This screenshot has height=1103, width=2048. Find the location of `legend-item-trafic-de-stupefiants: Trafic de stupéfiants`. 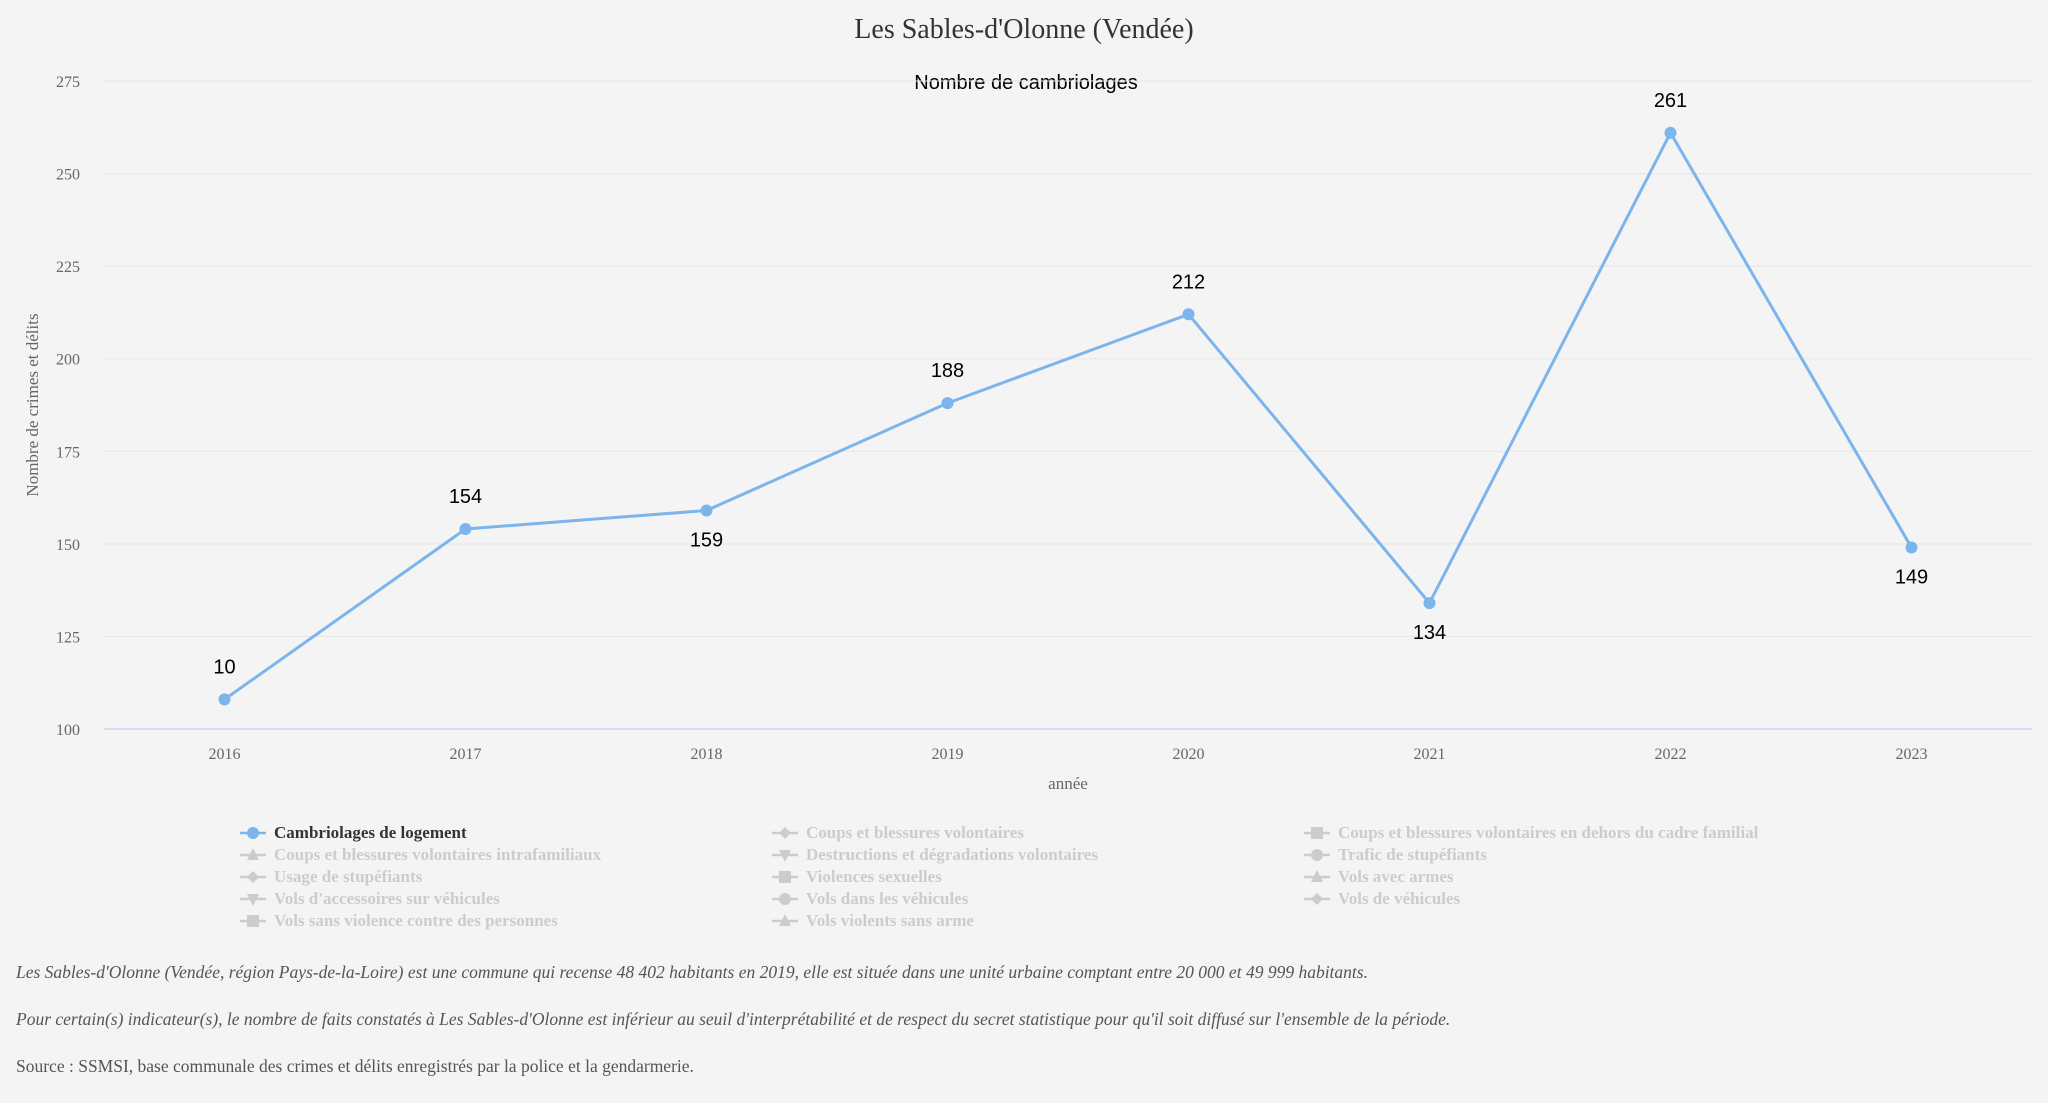

legend-item-trafic-de-stupefiants: Trafic de stupéfiants is located at coordinates (1602, 855).